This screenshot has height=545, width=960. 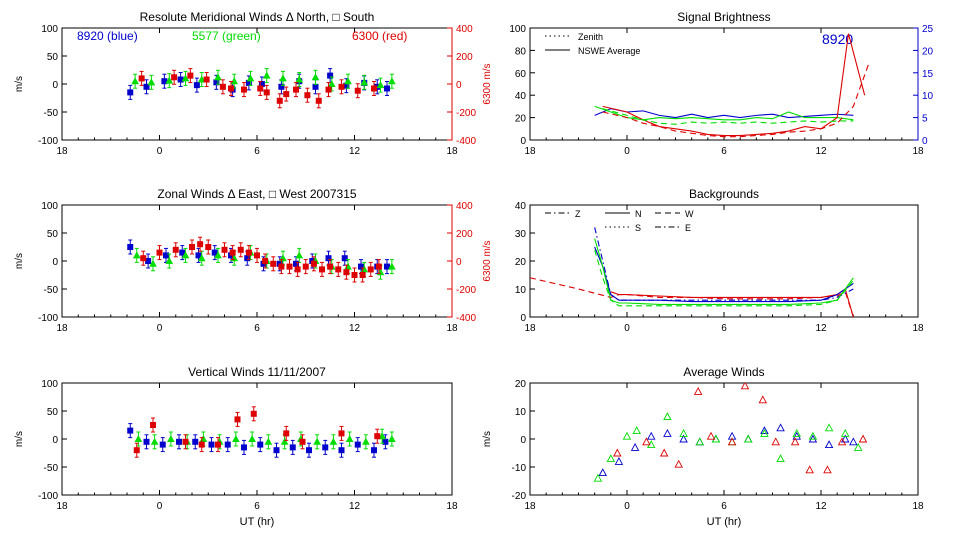 I want to click on right-tick-label: -400, so click(x=466, y=318).